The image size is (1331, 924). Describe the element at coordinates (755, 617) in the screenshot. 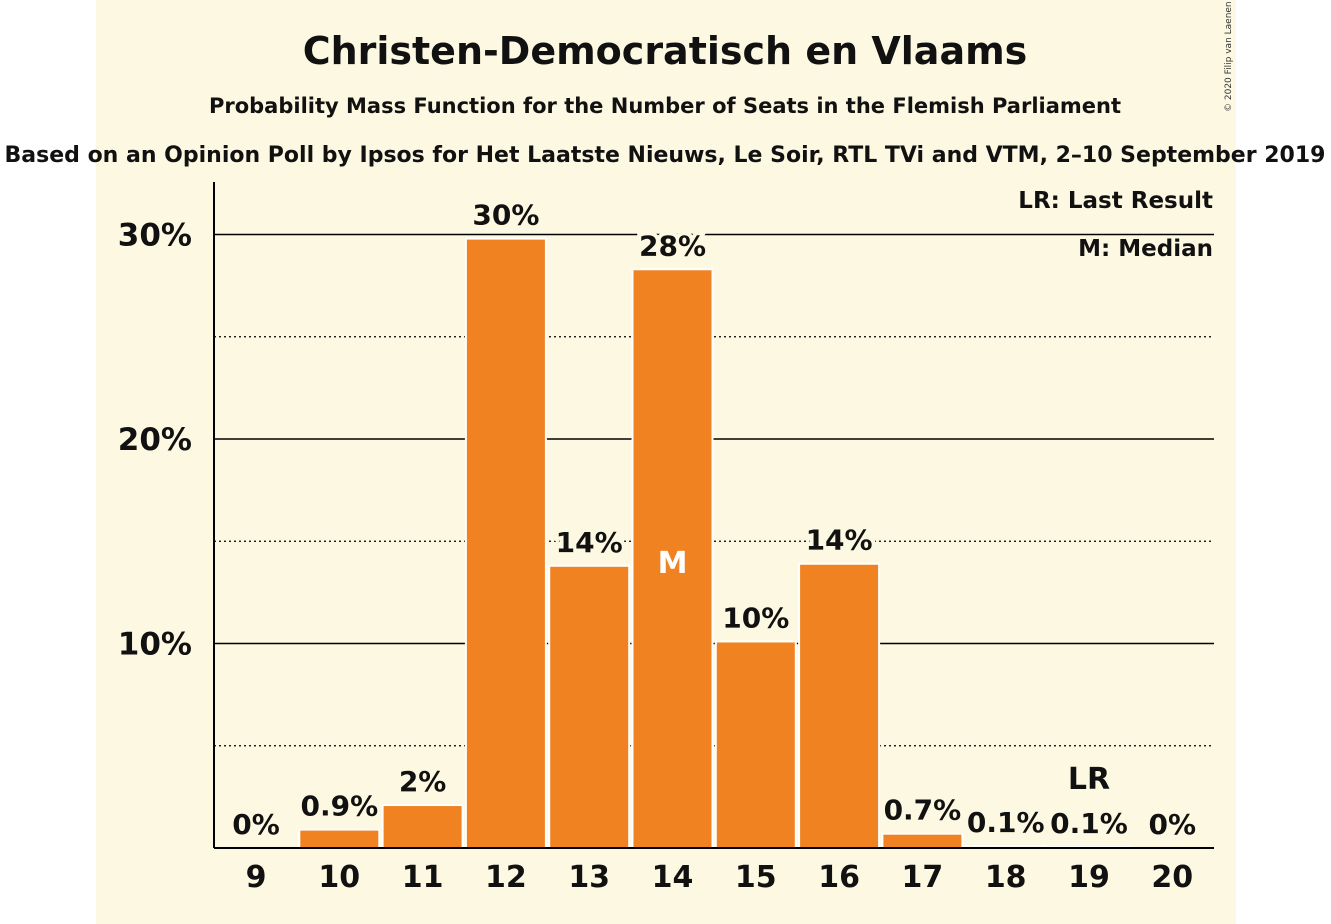

I see `data-label-15: 10%` at that location.